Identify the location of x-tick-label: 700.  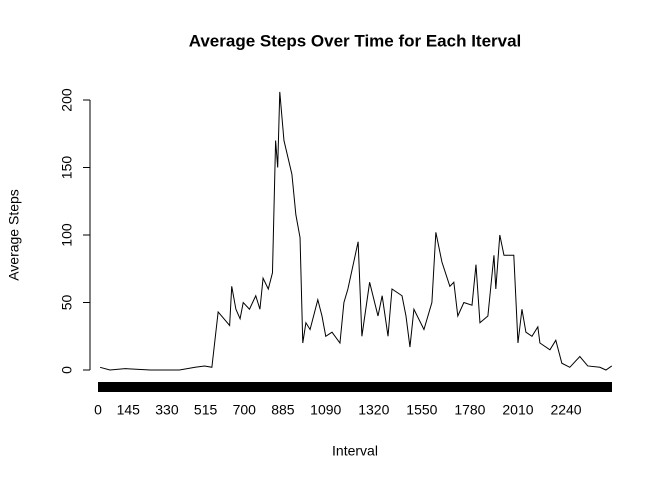
(245, 410).